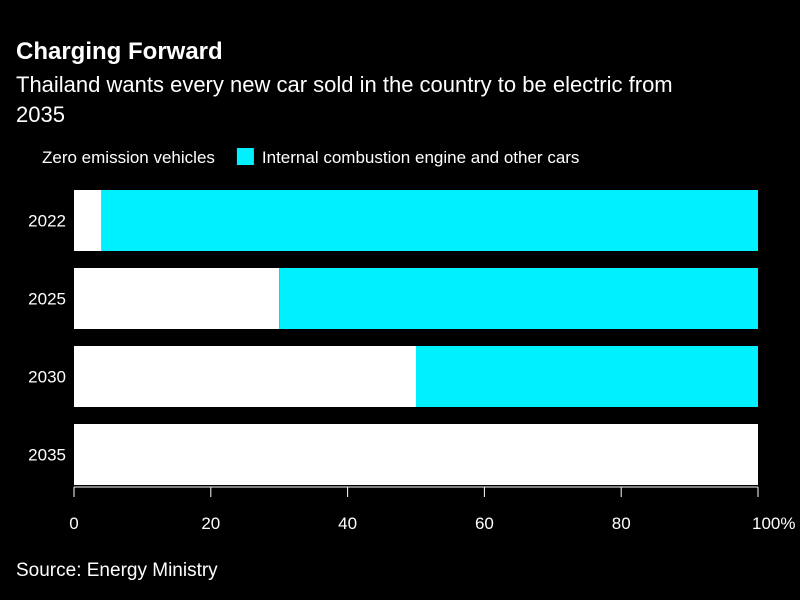  I want to click on x-tick-label-40: 40, so click(347, 523).